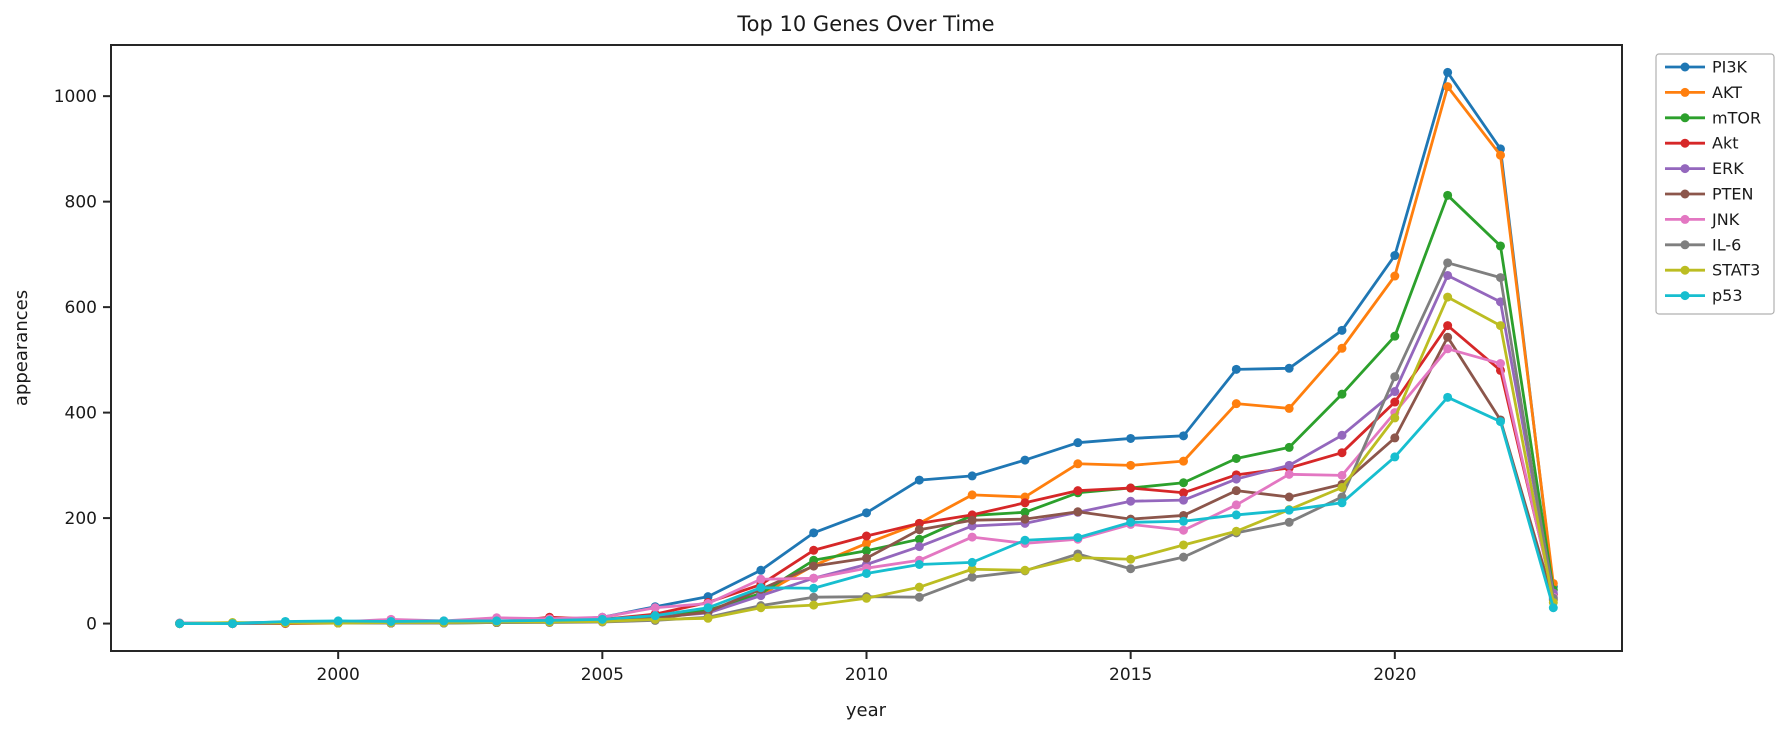 The width and height of the screenshot is (1785, 730). What do you see at coordinates (1712, 270) in the screenshot?
I see `legend-item-STAT3: STAT3` at bounding box center [1712, 270].